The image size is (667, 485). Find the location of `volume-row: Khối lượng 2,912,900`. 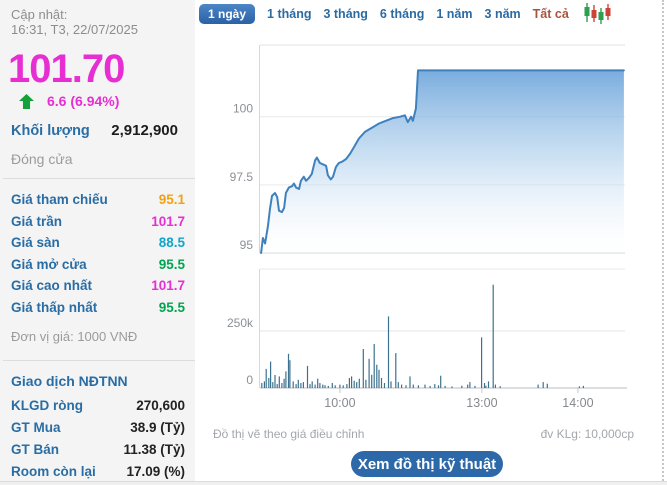

volume-row: Khối lượng 2,912,900 is located at coordinates (94, 130).